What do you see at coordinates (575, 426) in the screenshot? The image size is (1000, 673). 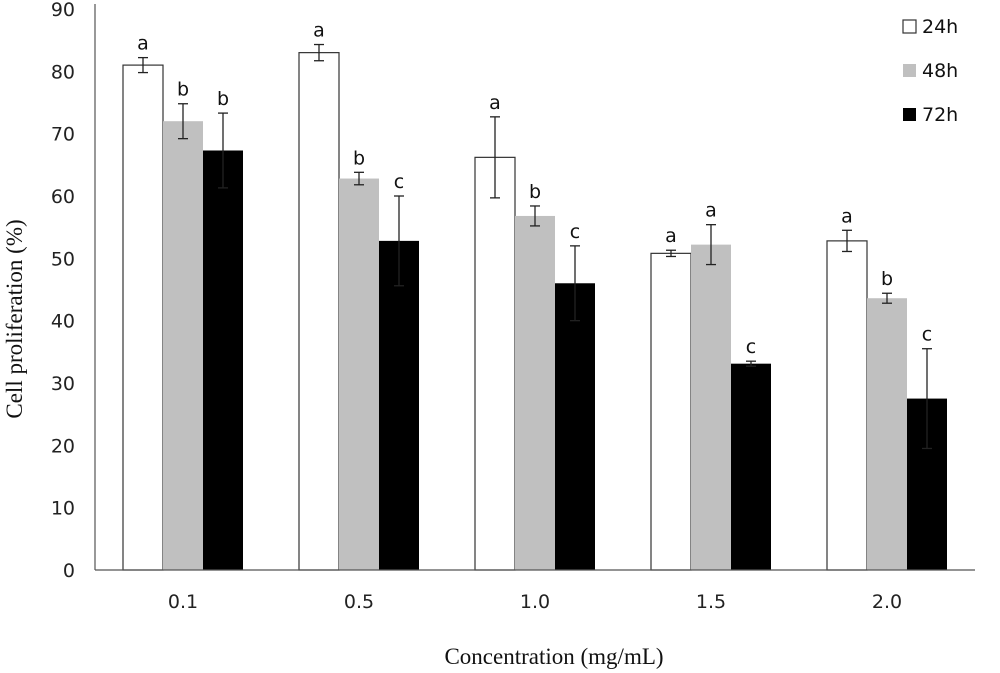 I see `bar-72h-1.0` at bounding box center [575, 426].